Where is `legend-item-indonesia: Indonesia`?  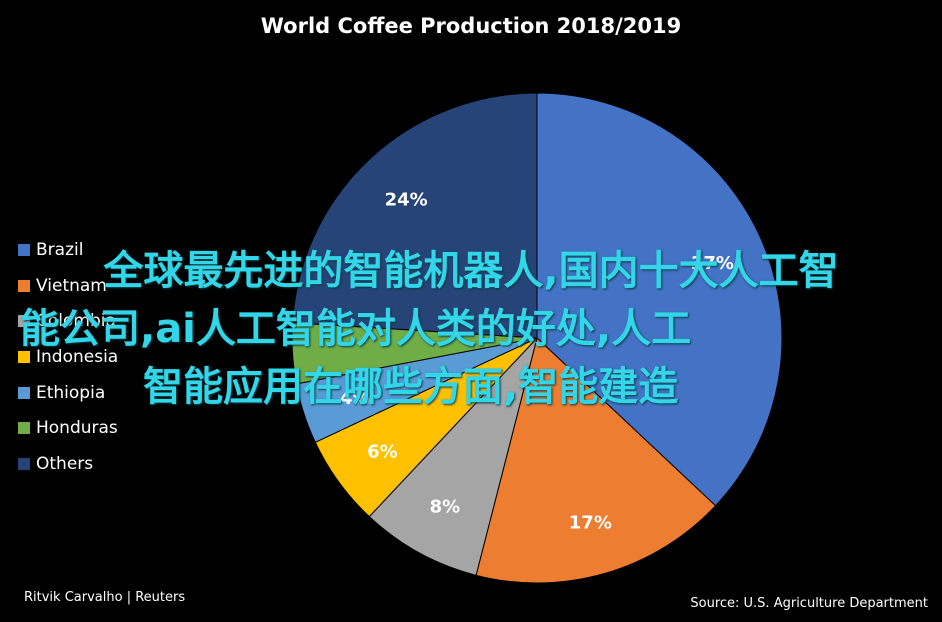
legend-item-indonesia: Indonesia is located at coordinates (68, 357).